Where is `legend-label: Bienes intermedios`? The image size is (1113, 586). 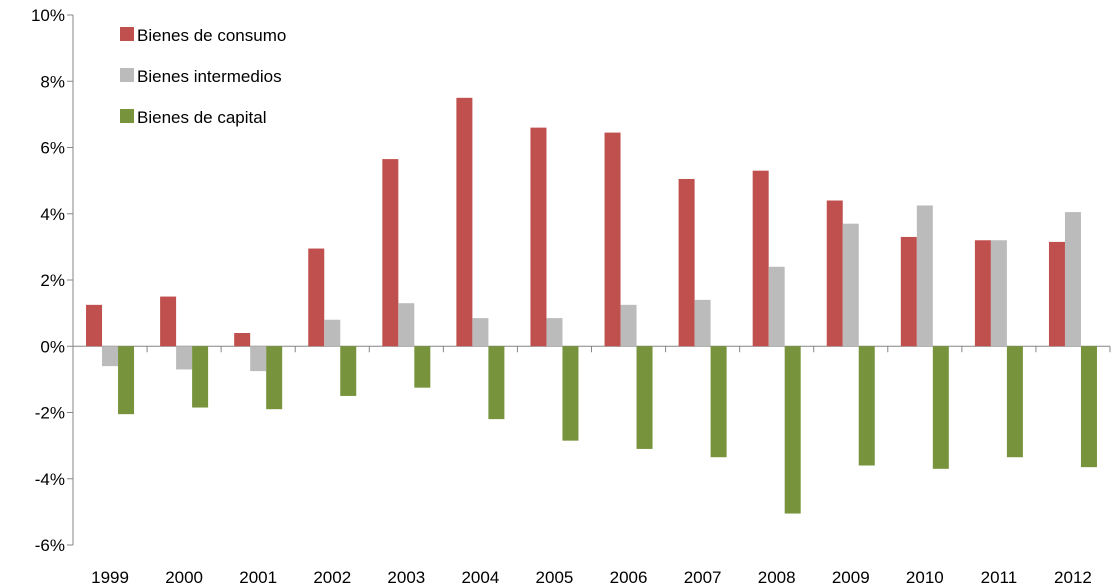
legend-label: Bienes intermedios is located at coordinates (209, 76).